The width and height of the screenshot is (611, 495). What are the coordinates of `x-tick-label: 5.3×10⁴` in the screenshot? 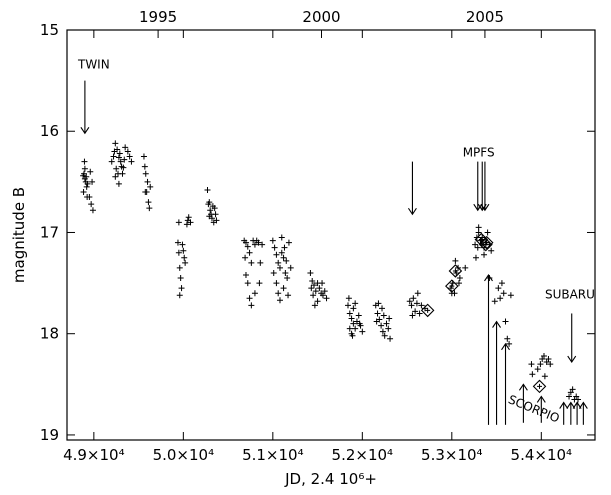 It's located at (452, 455).